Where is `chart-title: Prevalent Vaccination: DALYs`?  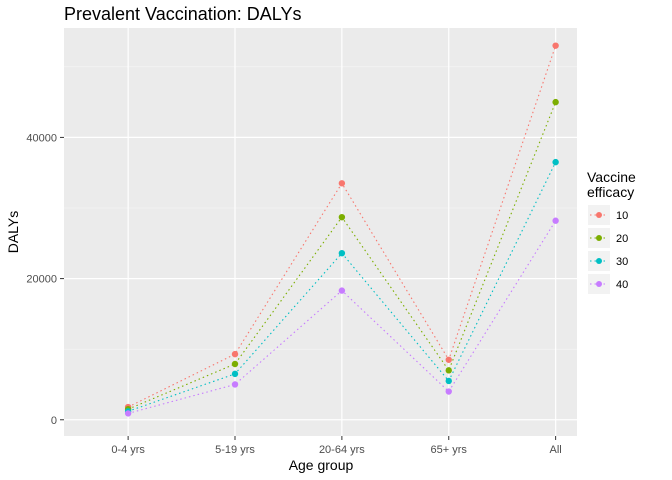
chart-title: Prevalent Vaccination: DALYs is located at coordinates (182, 14).